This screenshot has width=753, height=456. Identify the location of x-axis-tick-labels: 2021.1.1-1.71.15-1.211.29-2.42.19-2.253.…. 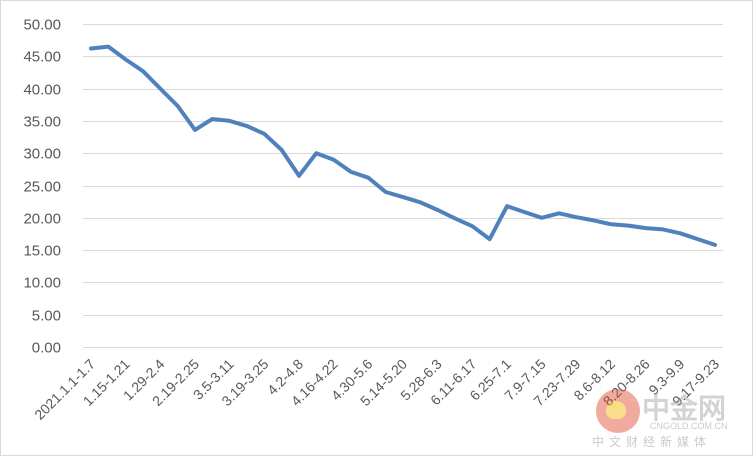
(376, 389).